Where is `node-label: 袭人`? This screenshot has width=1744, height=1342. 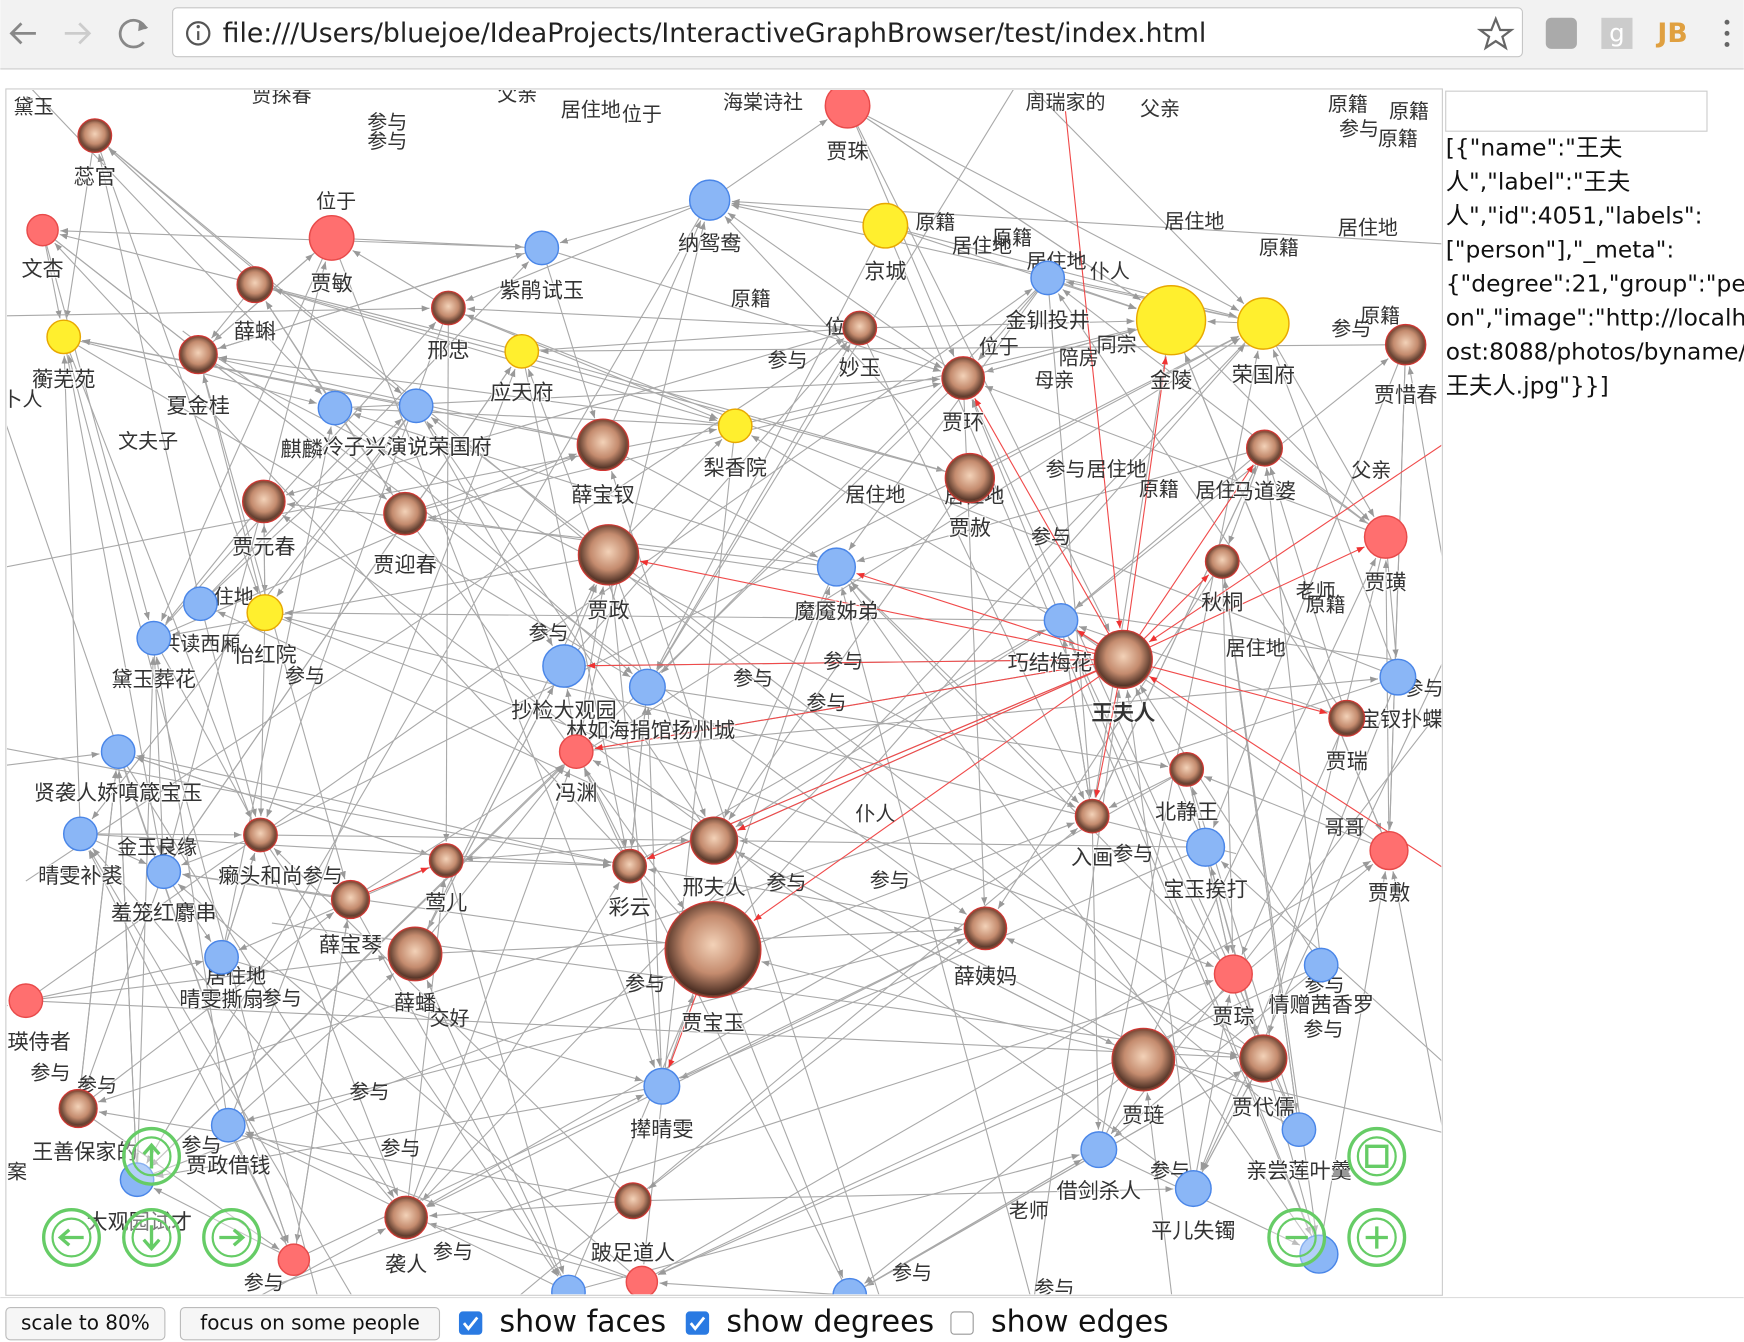
node-label: 袭人 is located at coordinates (406, 1263).